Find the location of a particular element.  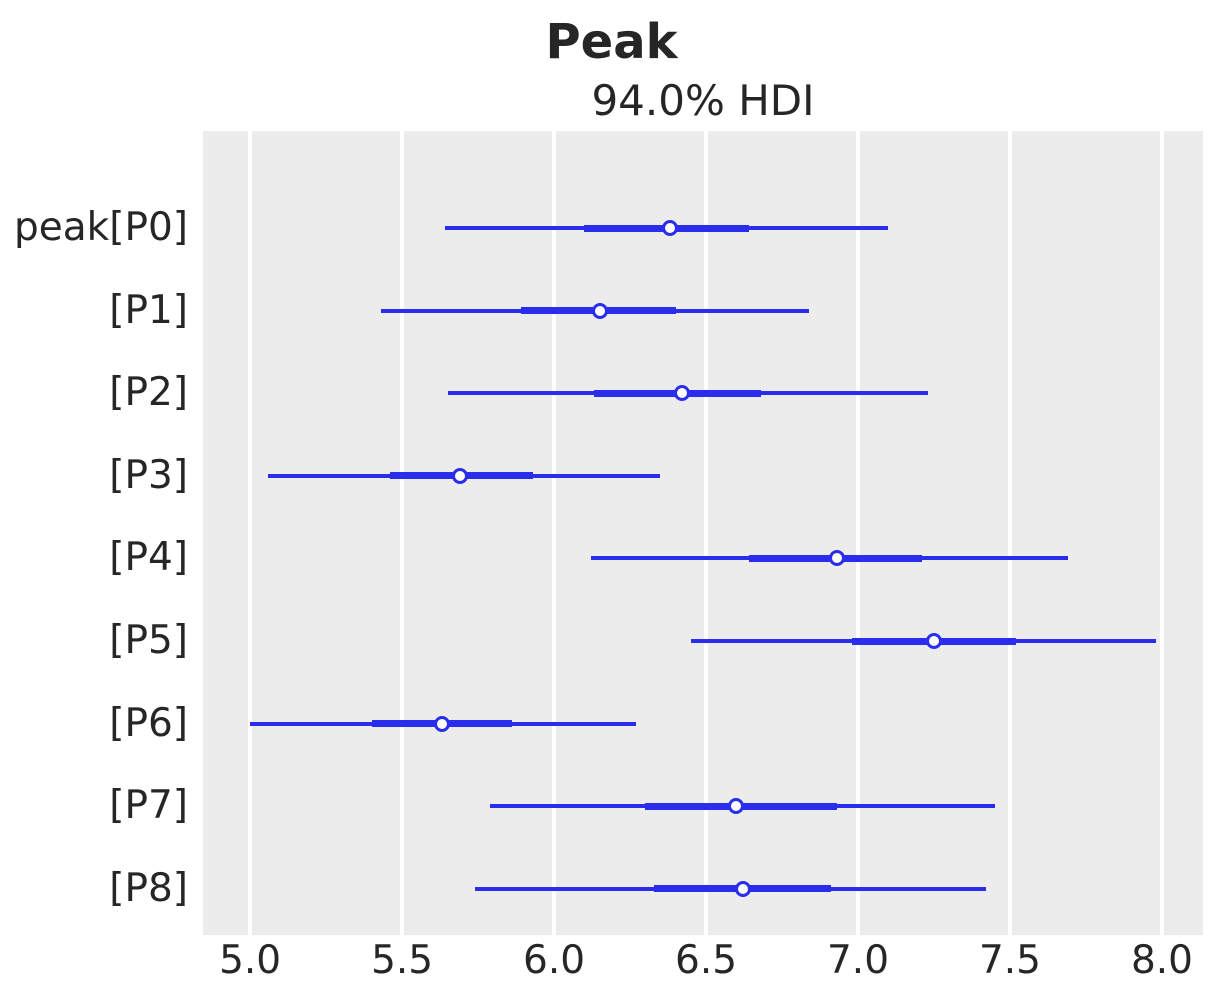

figure-title: Peak is located at coordinates (611, 42).